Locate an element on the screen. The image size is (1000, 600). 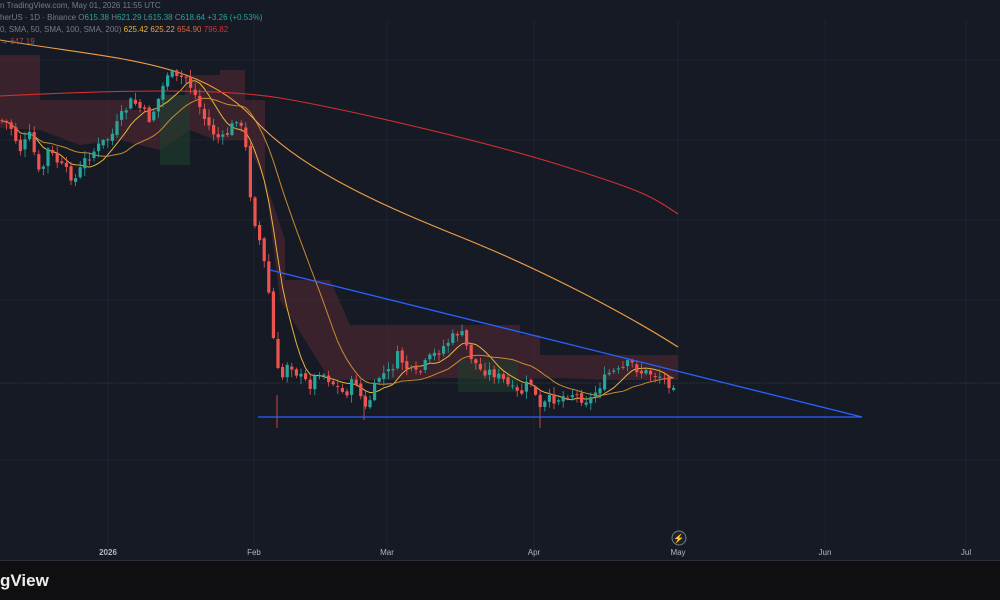
open-value: 615.38 is located at coordinates (96, 17).